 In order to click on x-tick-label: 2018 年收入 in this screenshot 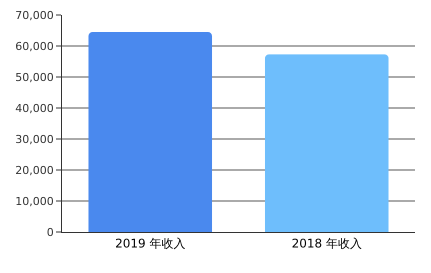, I will do `click(327, 243)`.